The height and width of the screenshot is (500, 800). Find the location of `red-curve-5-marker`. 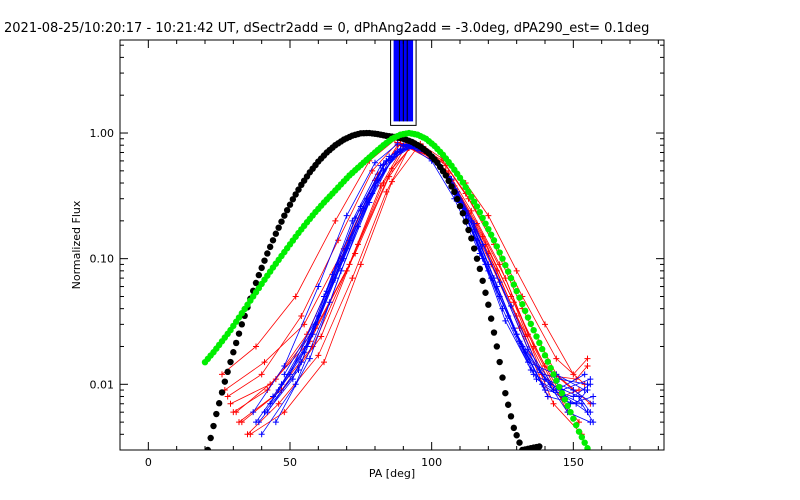

red-curve-5-marker is located at coordinates (230, 403).